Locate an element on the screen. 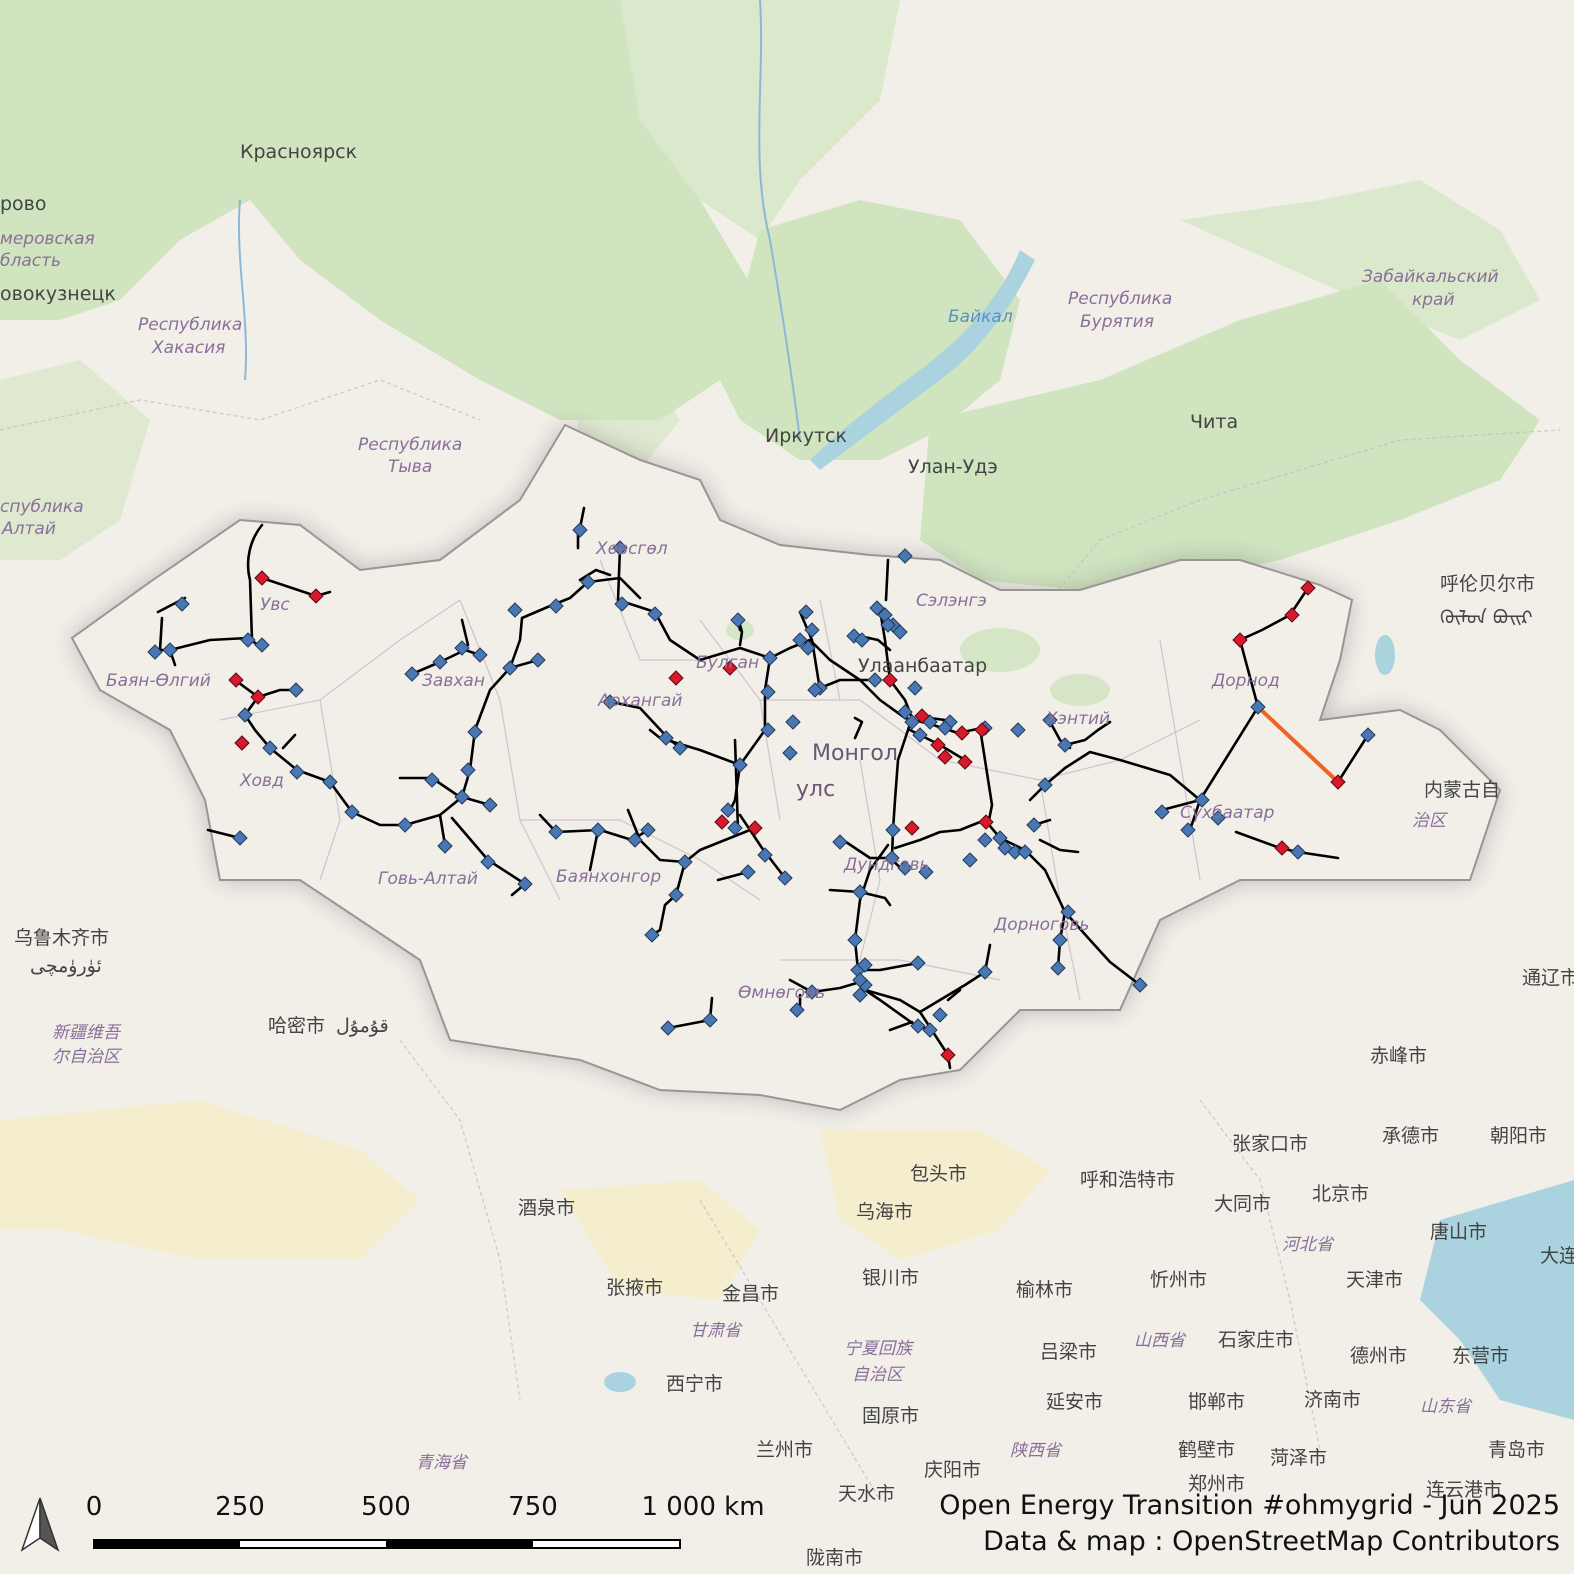  label-dundgovi: Дундговь is located at coordinates (886, 865).